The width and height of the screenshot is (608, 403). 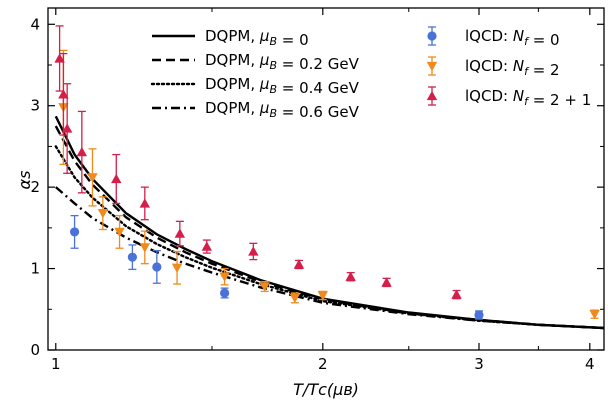 I want to click on legend-label: lQCD: Nf = 0, so click(x=512, y=38).